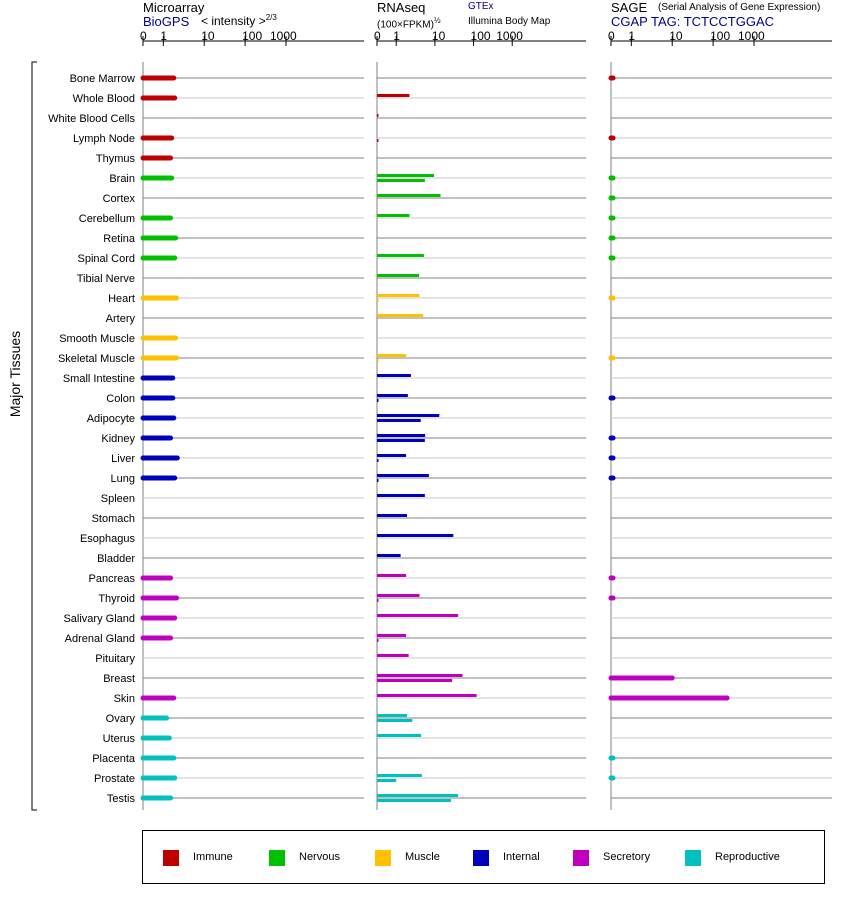 The image size is (842, 900). What do you see at coordinates (393, 655) in the screenshot?
I see `gtex-bar-pituitary` at bounding box center [393, 655].